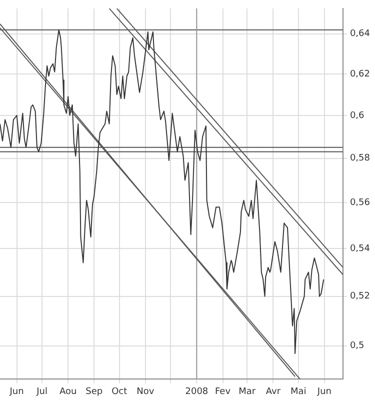  I want to click on x-tick-label: Sep, so click(94, 391).